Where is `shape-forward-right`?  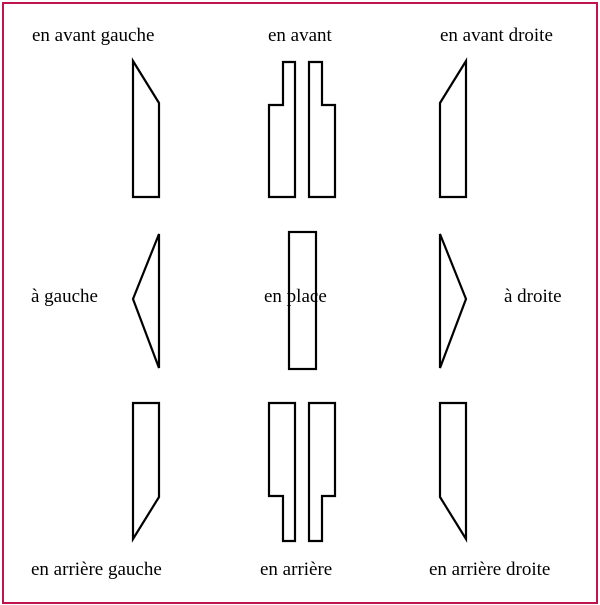 shape-forward-right is located at coordinates (453, 128).